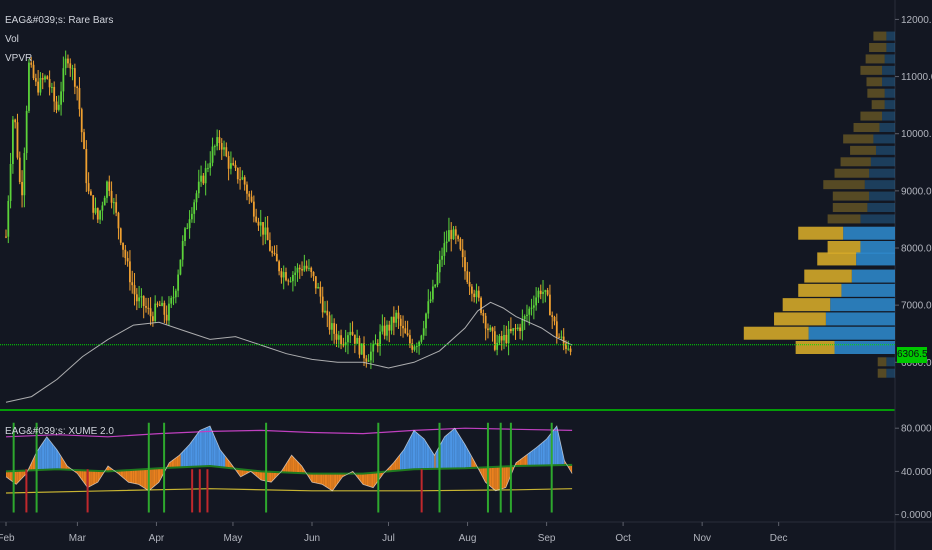  What do you see at coordinates (916, 429) in the screenshot?
I see `osc-tick-label: 80.0000` at bounding box center [916, 429].